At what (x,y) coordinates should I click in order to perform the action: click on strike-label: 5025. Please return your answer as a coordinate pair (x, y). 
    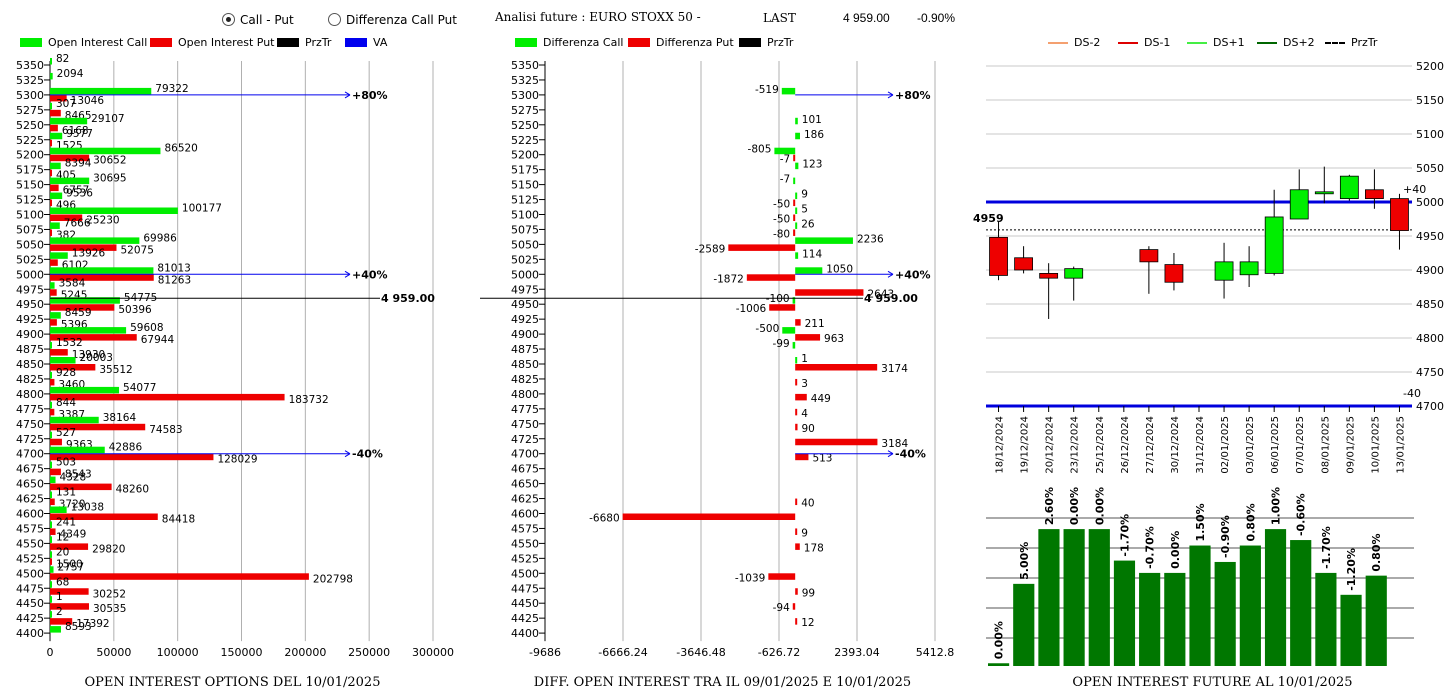
    Looking at the image, I should click on (30, 259).